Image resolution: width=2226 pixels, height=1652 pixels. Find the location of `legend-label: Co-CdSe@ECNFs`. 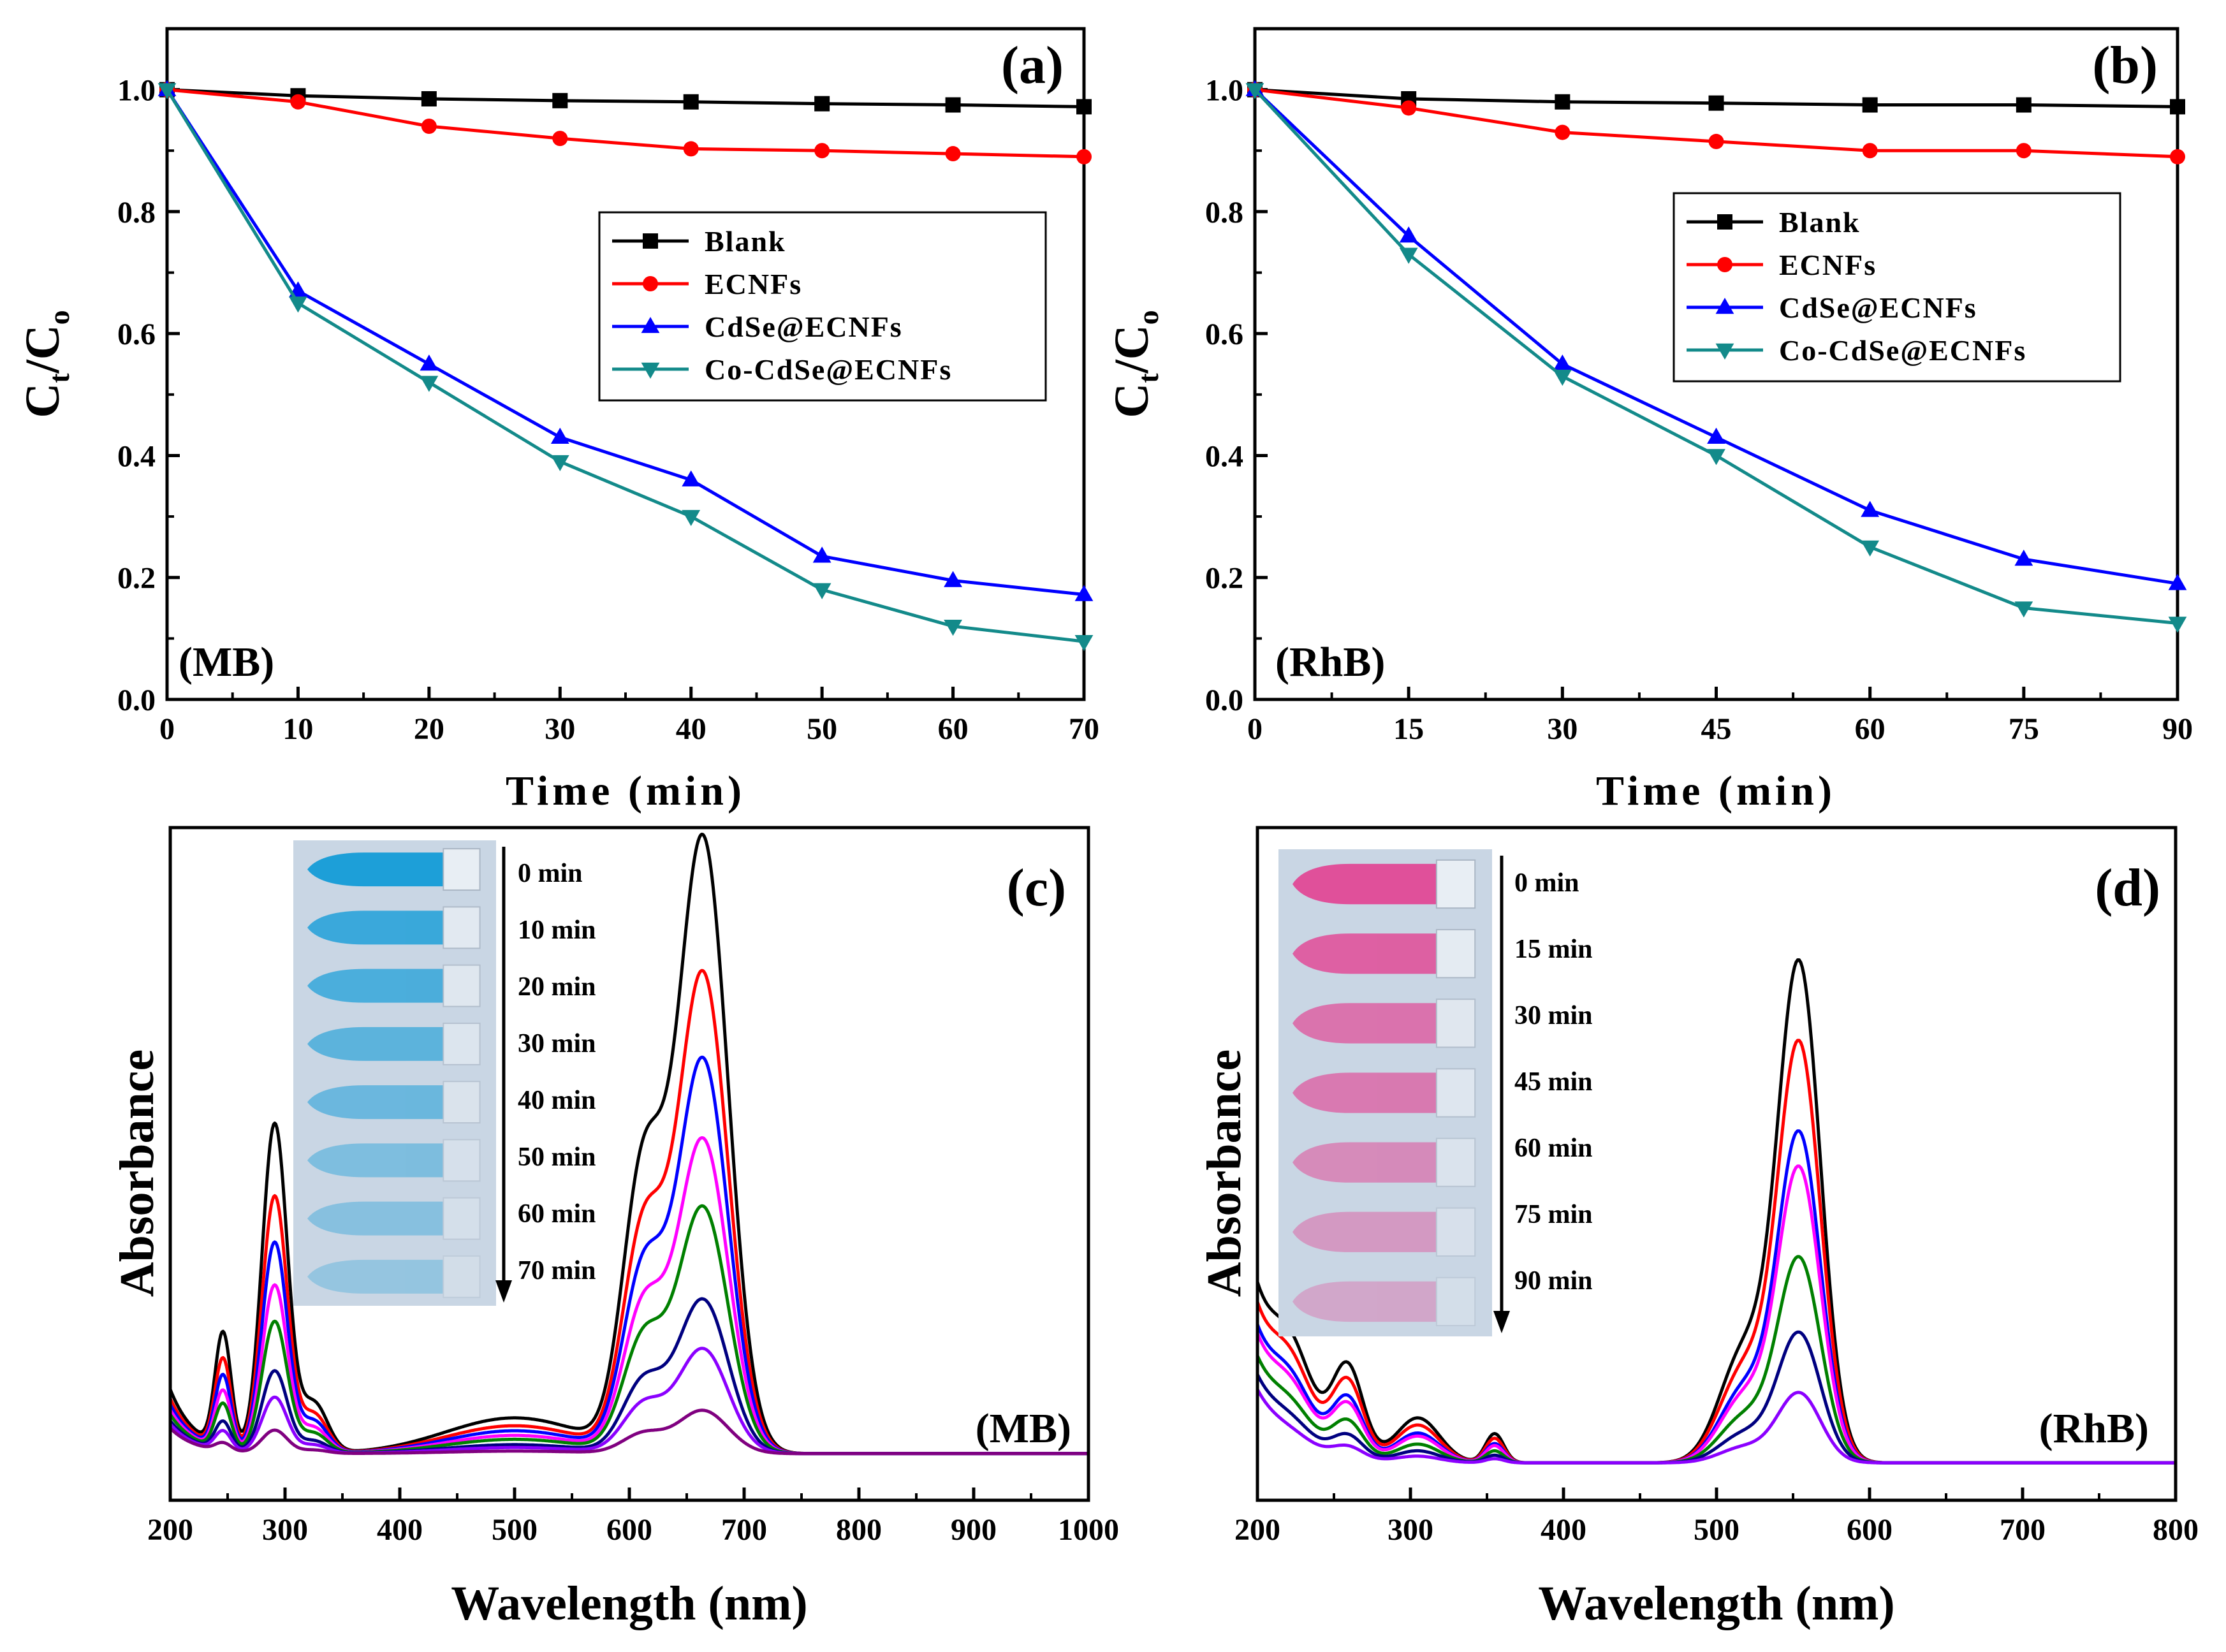

legend-label: Co-CdSe@ECNFs is located at coordinates (828, 370).